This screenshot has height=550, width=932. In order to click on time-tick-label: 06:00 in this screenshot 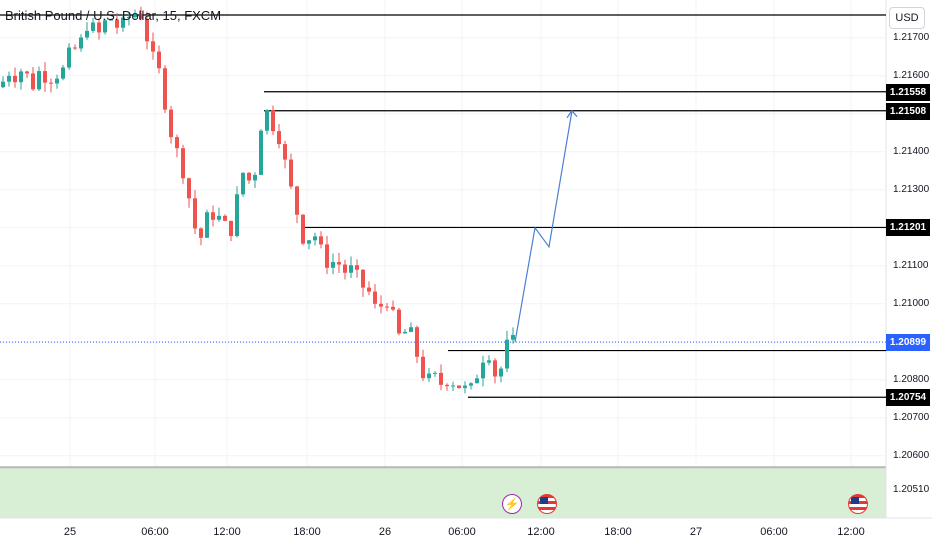, I will do `click(774, 532)`.